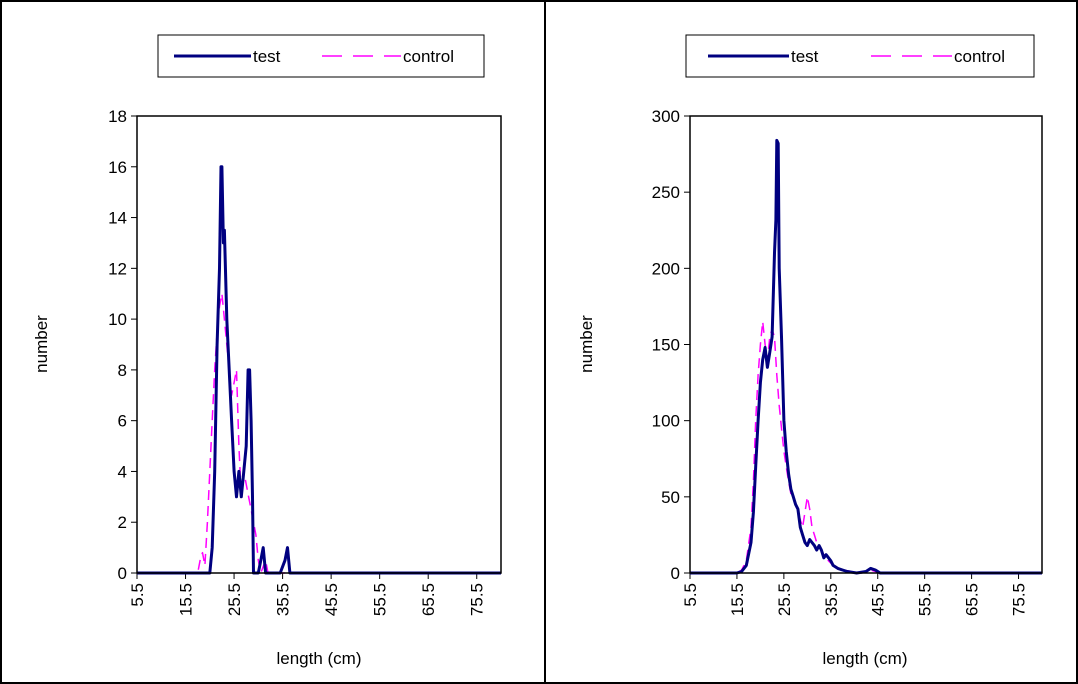 The height and width of the screenshot is (684, 1078). Describe the element at coordinates (117, 218) in the screenshot. I see `y-tick-label-7: 14` at that location.